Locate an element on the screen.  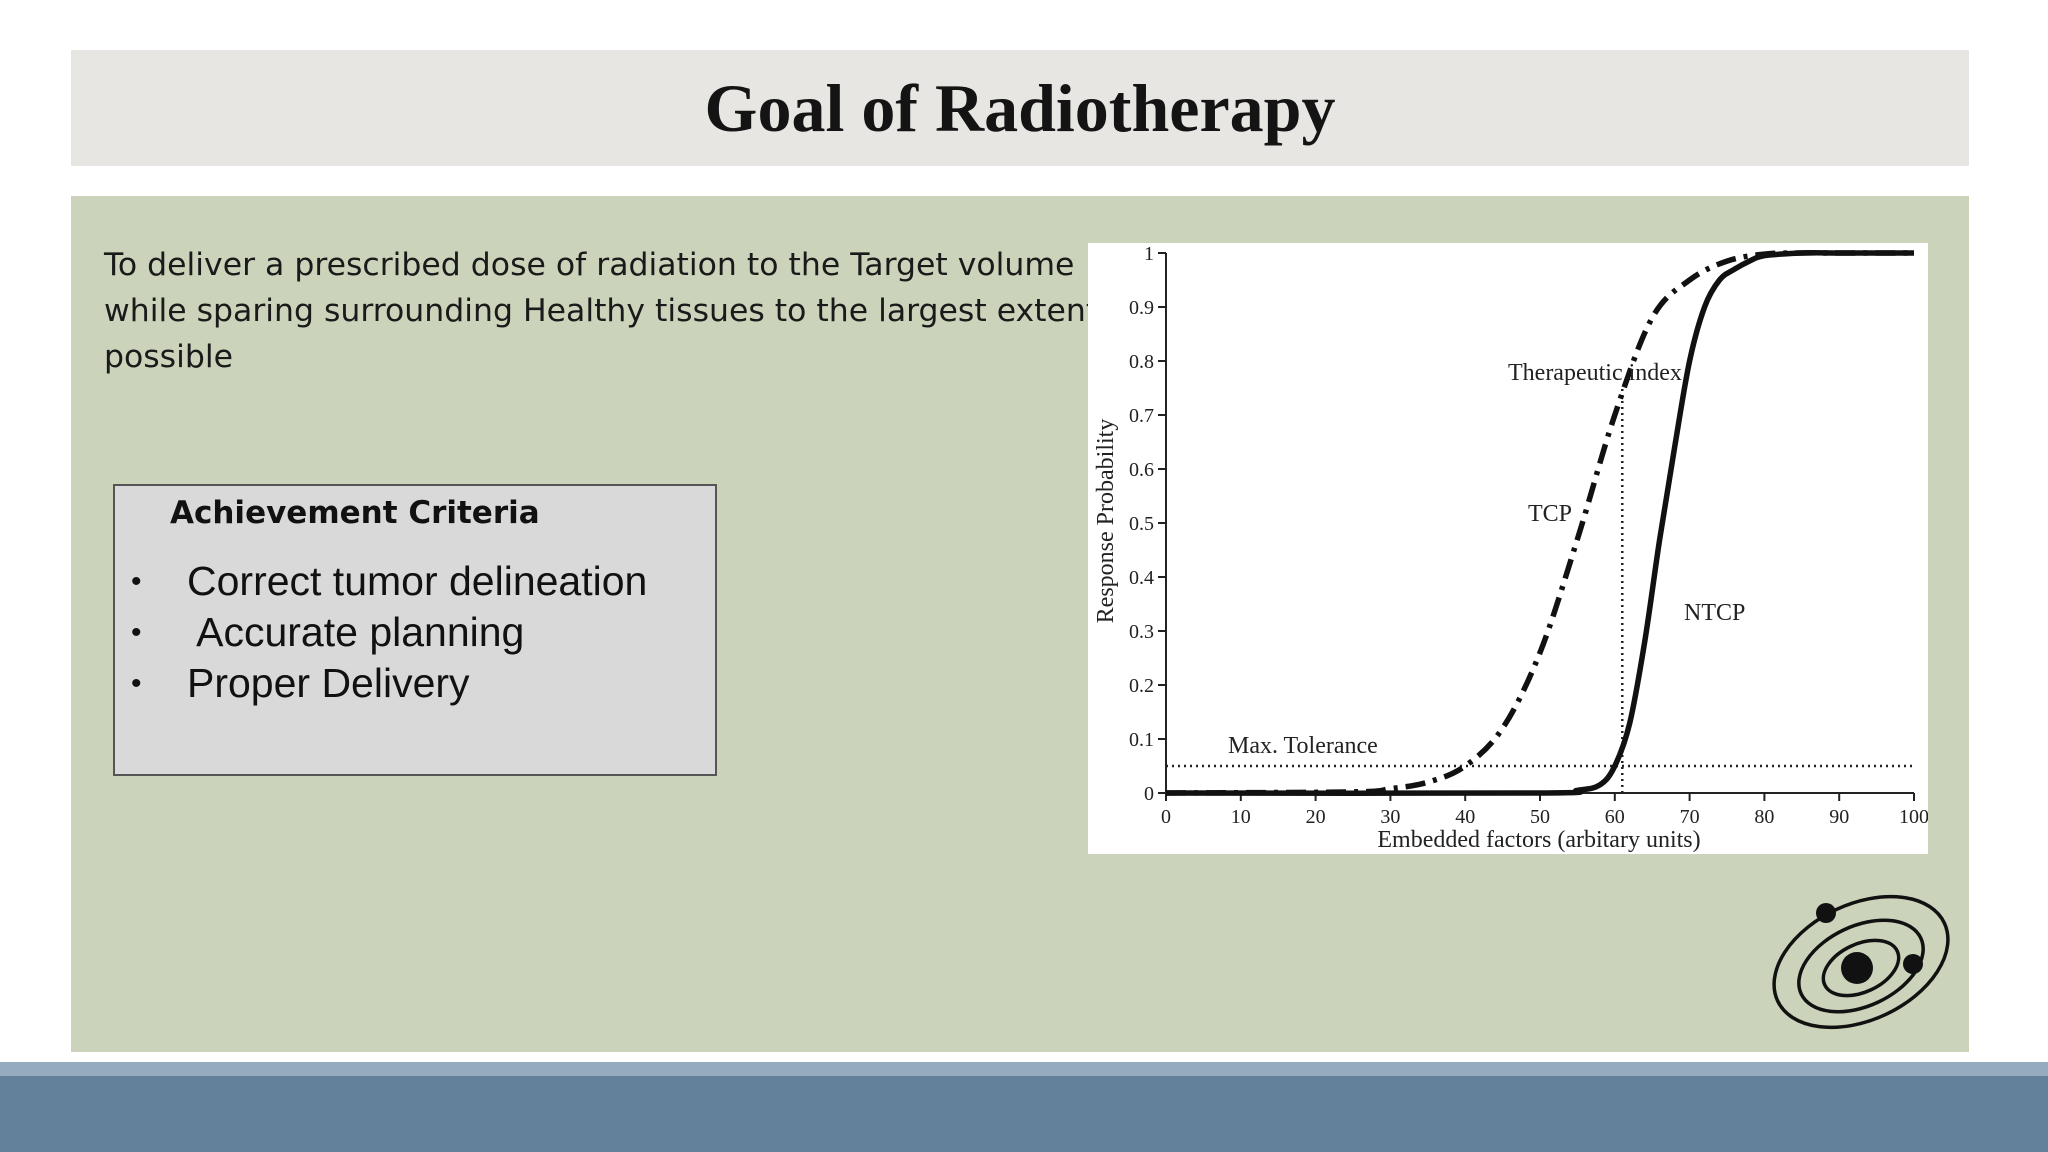
orbit-logo-icon is located at coordinates (1861, 962).